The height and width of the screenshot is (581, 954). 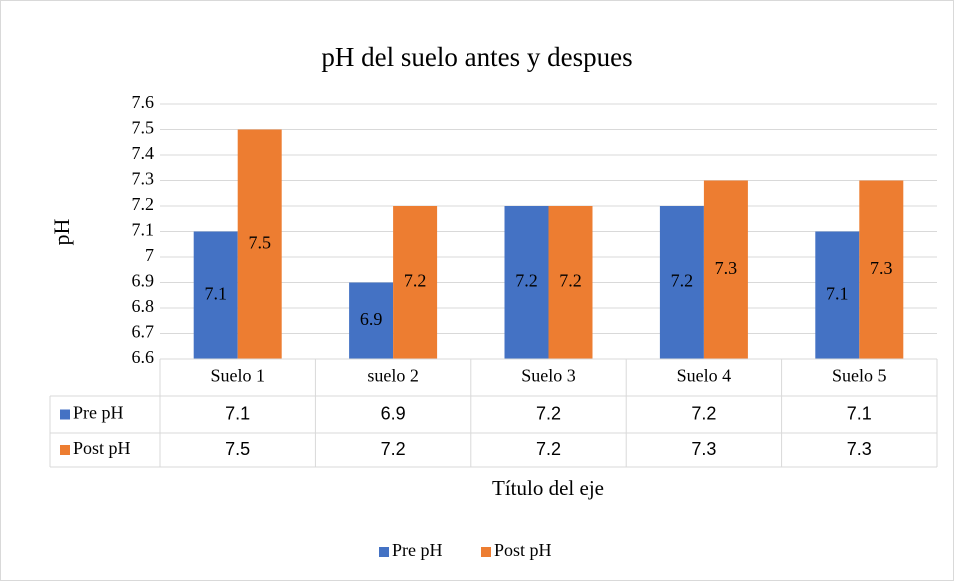 I want to click on y-tick-label: 6.8, so click(x=143, y=306).